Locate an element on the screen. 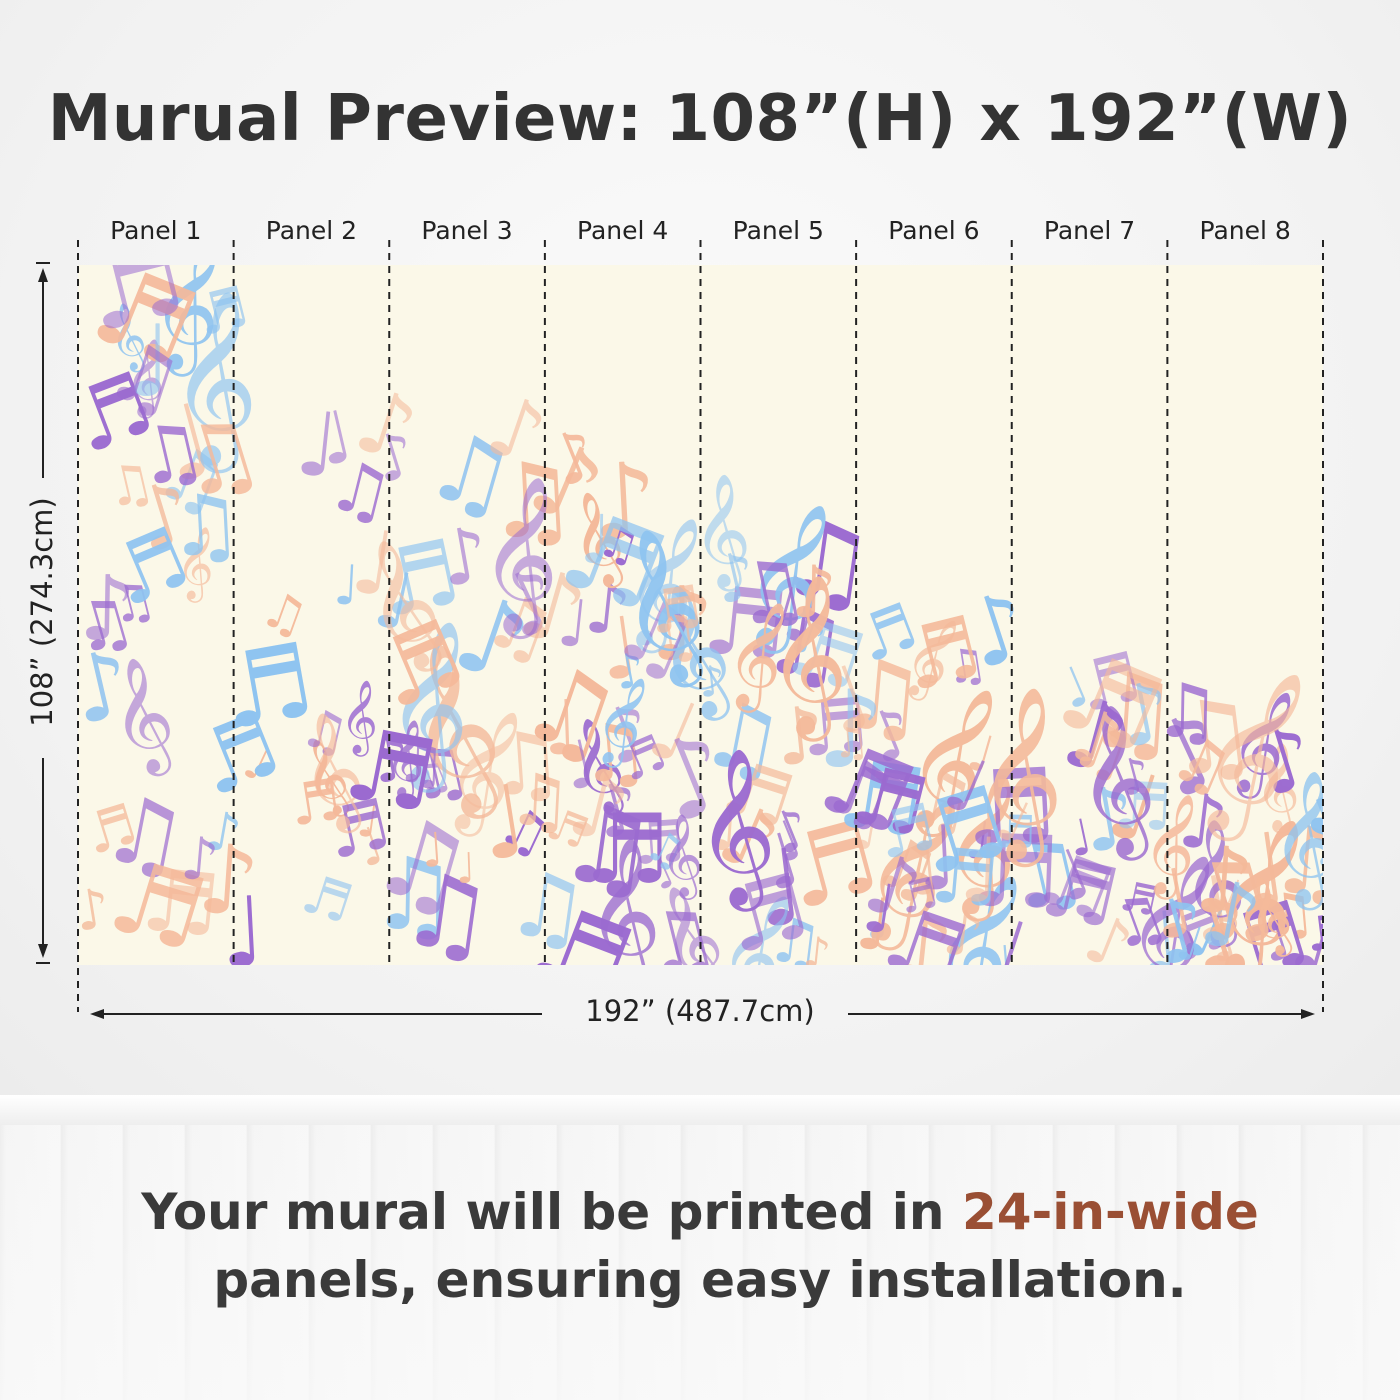 The width and height of the screenshot is (1400, 1400). panel-label: Panel 6 is located at coordinates (934, 230).